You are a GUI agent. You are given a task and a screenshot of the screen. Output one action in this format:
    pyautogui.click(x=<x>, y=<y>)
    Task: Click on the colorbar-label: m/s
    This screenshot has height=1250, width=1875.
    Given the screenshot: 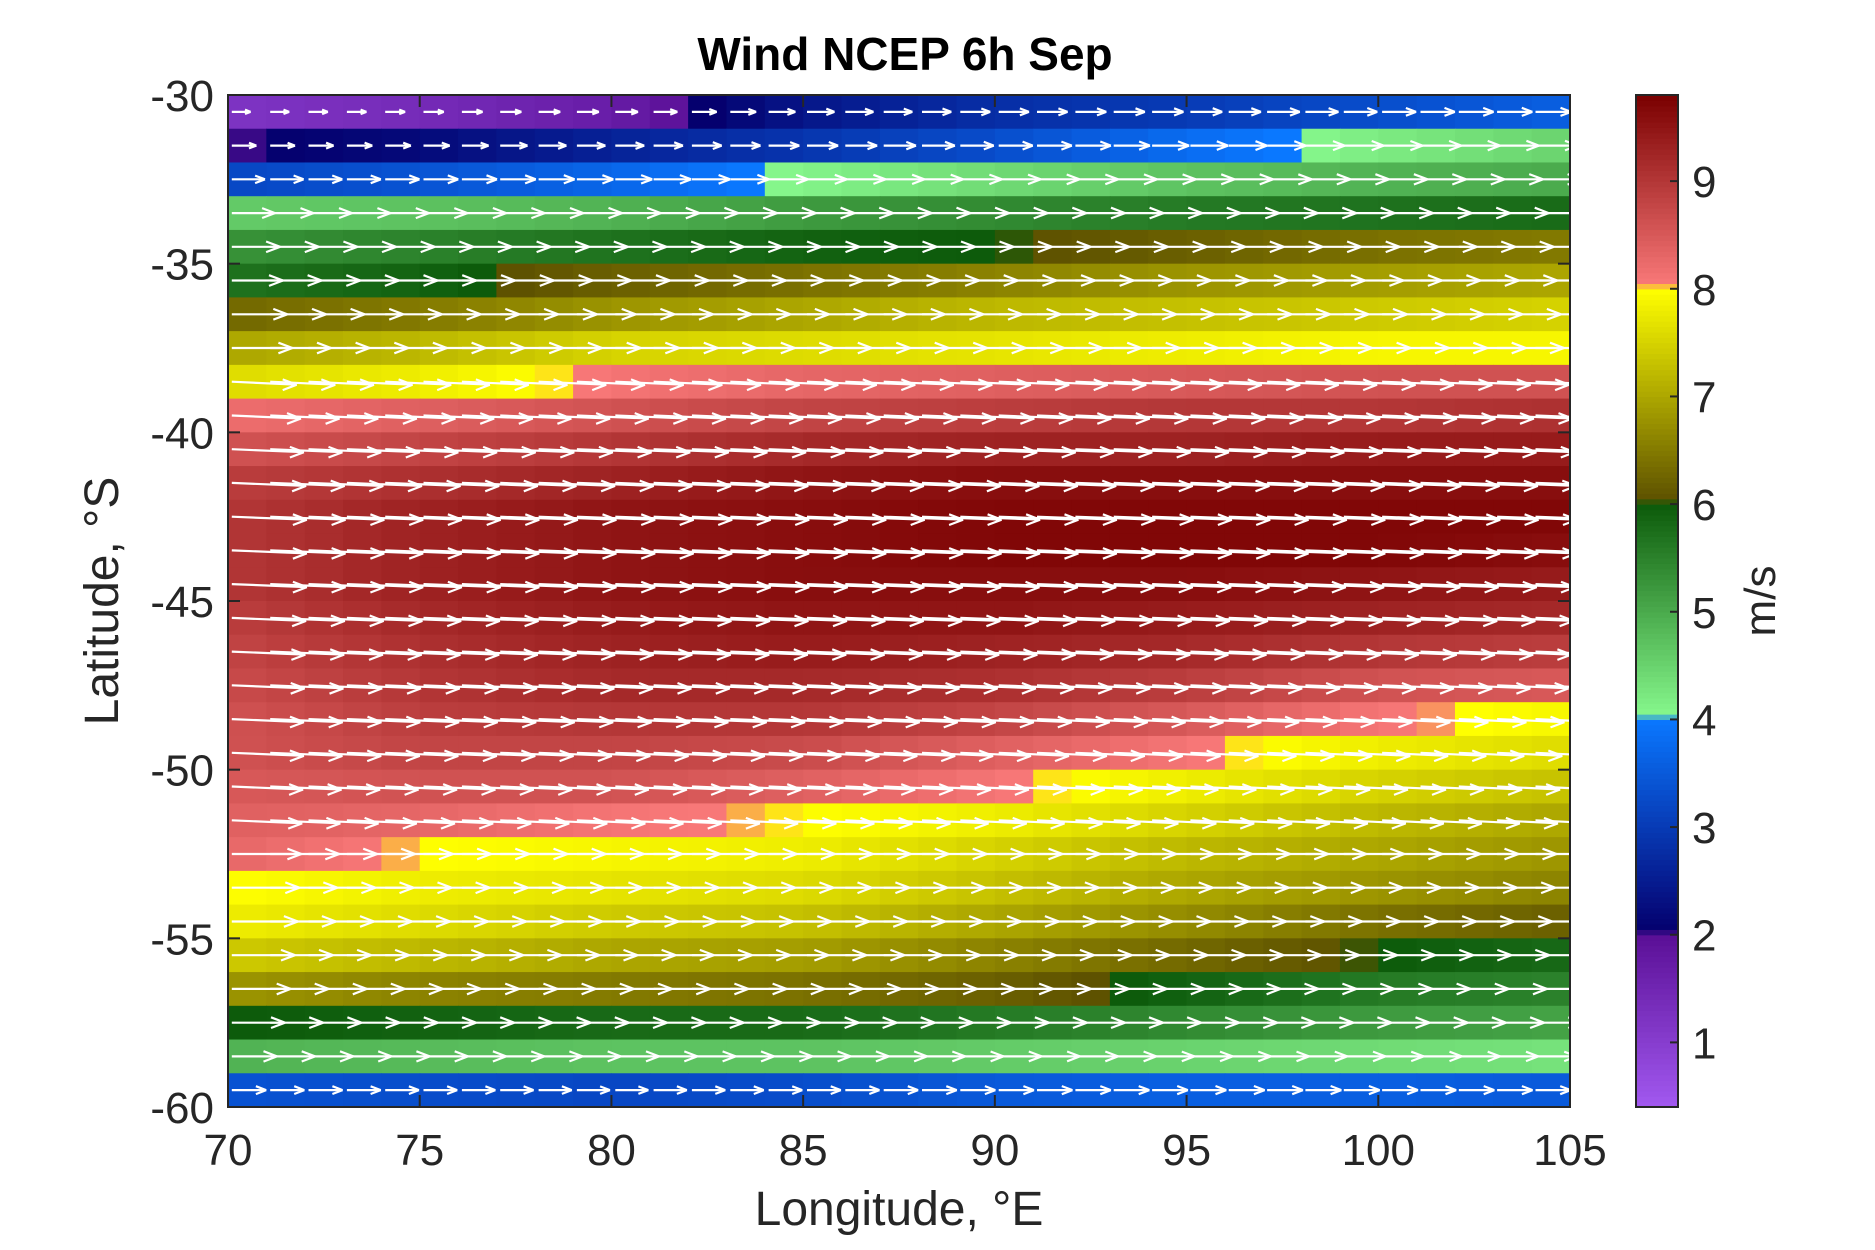 What is the action you would take?
    pyautogui.click(x=1760, y=601)
    